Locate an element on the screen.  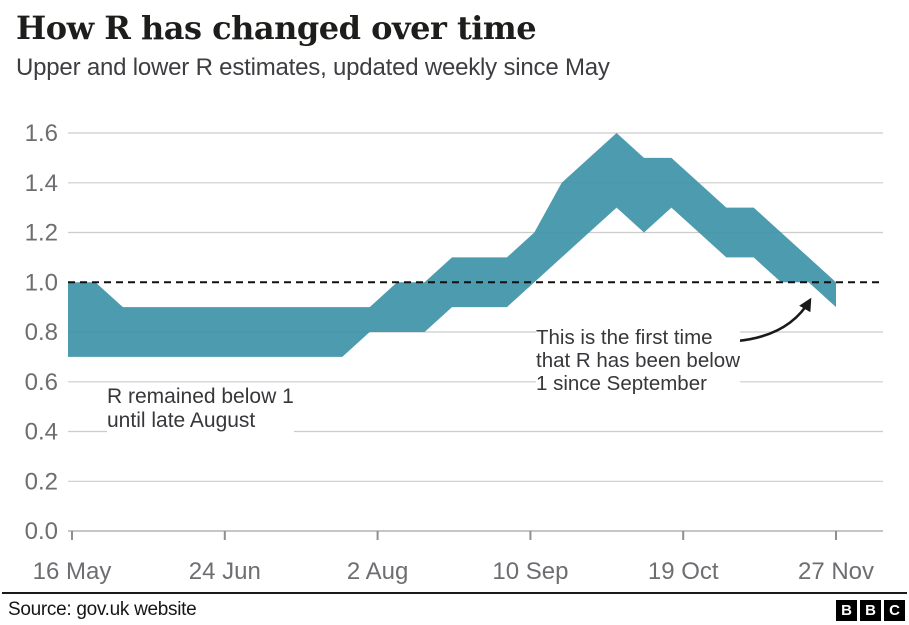
chart-footer: Source: gov.uk website B B C is located at coordinates (454, 608).